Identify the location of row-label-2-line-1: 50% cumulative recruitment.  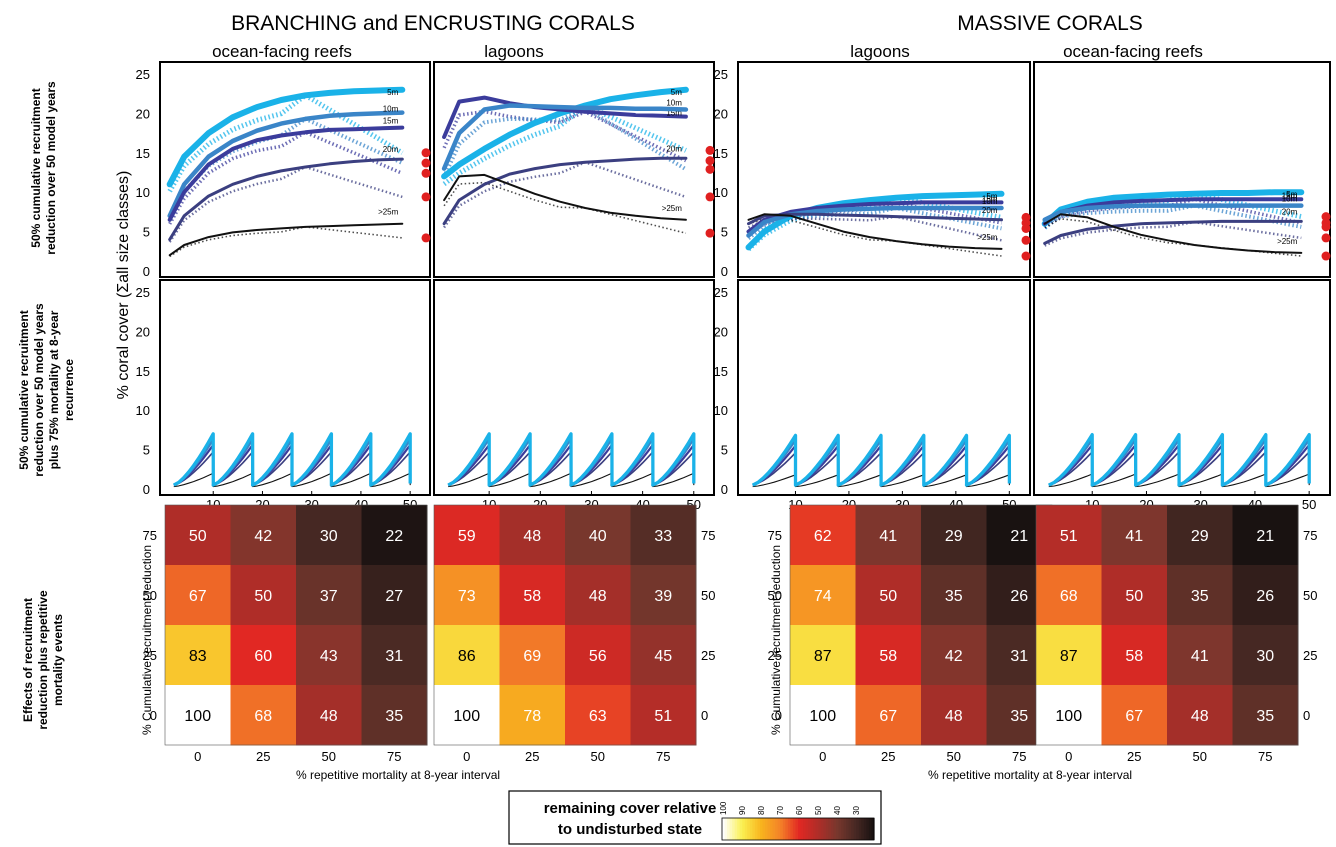
(24, 389).